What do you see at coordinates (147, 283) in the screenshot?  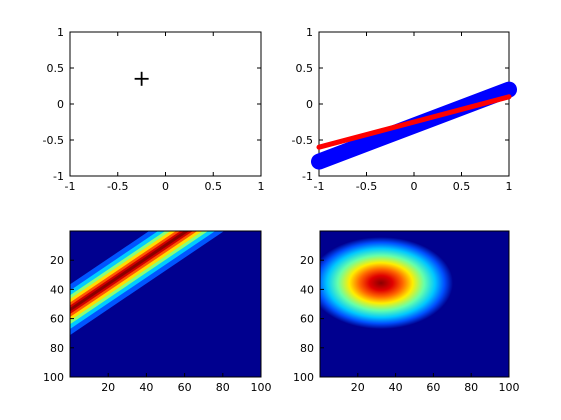 I see `heatmap-ridge` at bounding box center [147, 283].